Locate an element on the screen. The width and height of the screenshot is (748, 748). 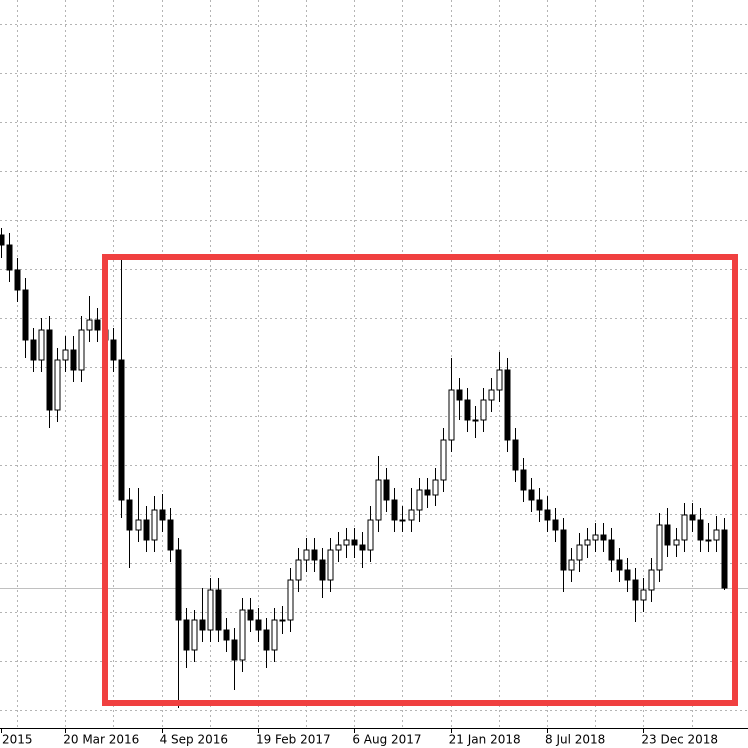
x-tick-label: 2015 is located at coordinates (17, 740).